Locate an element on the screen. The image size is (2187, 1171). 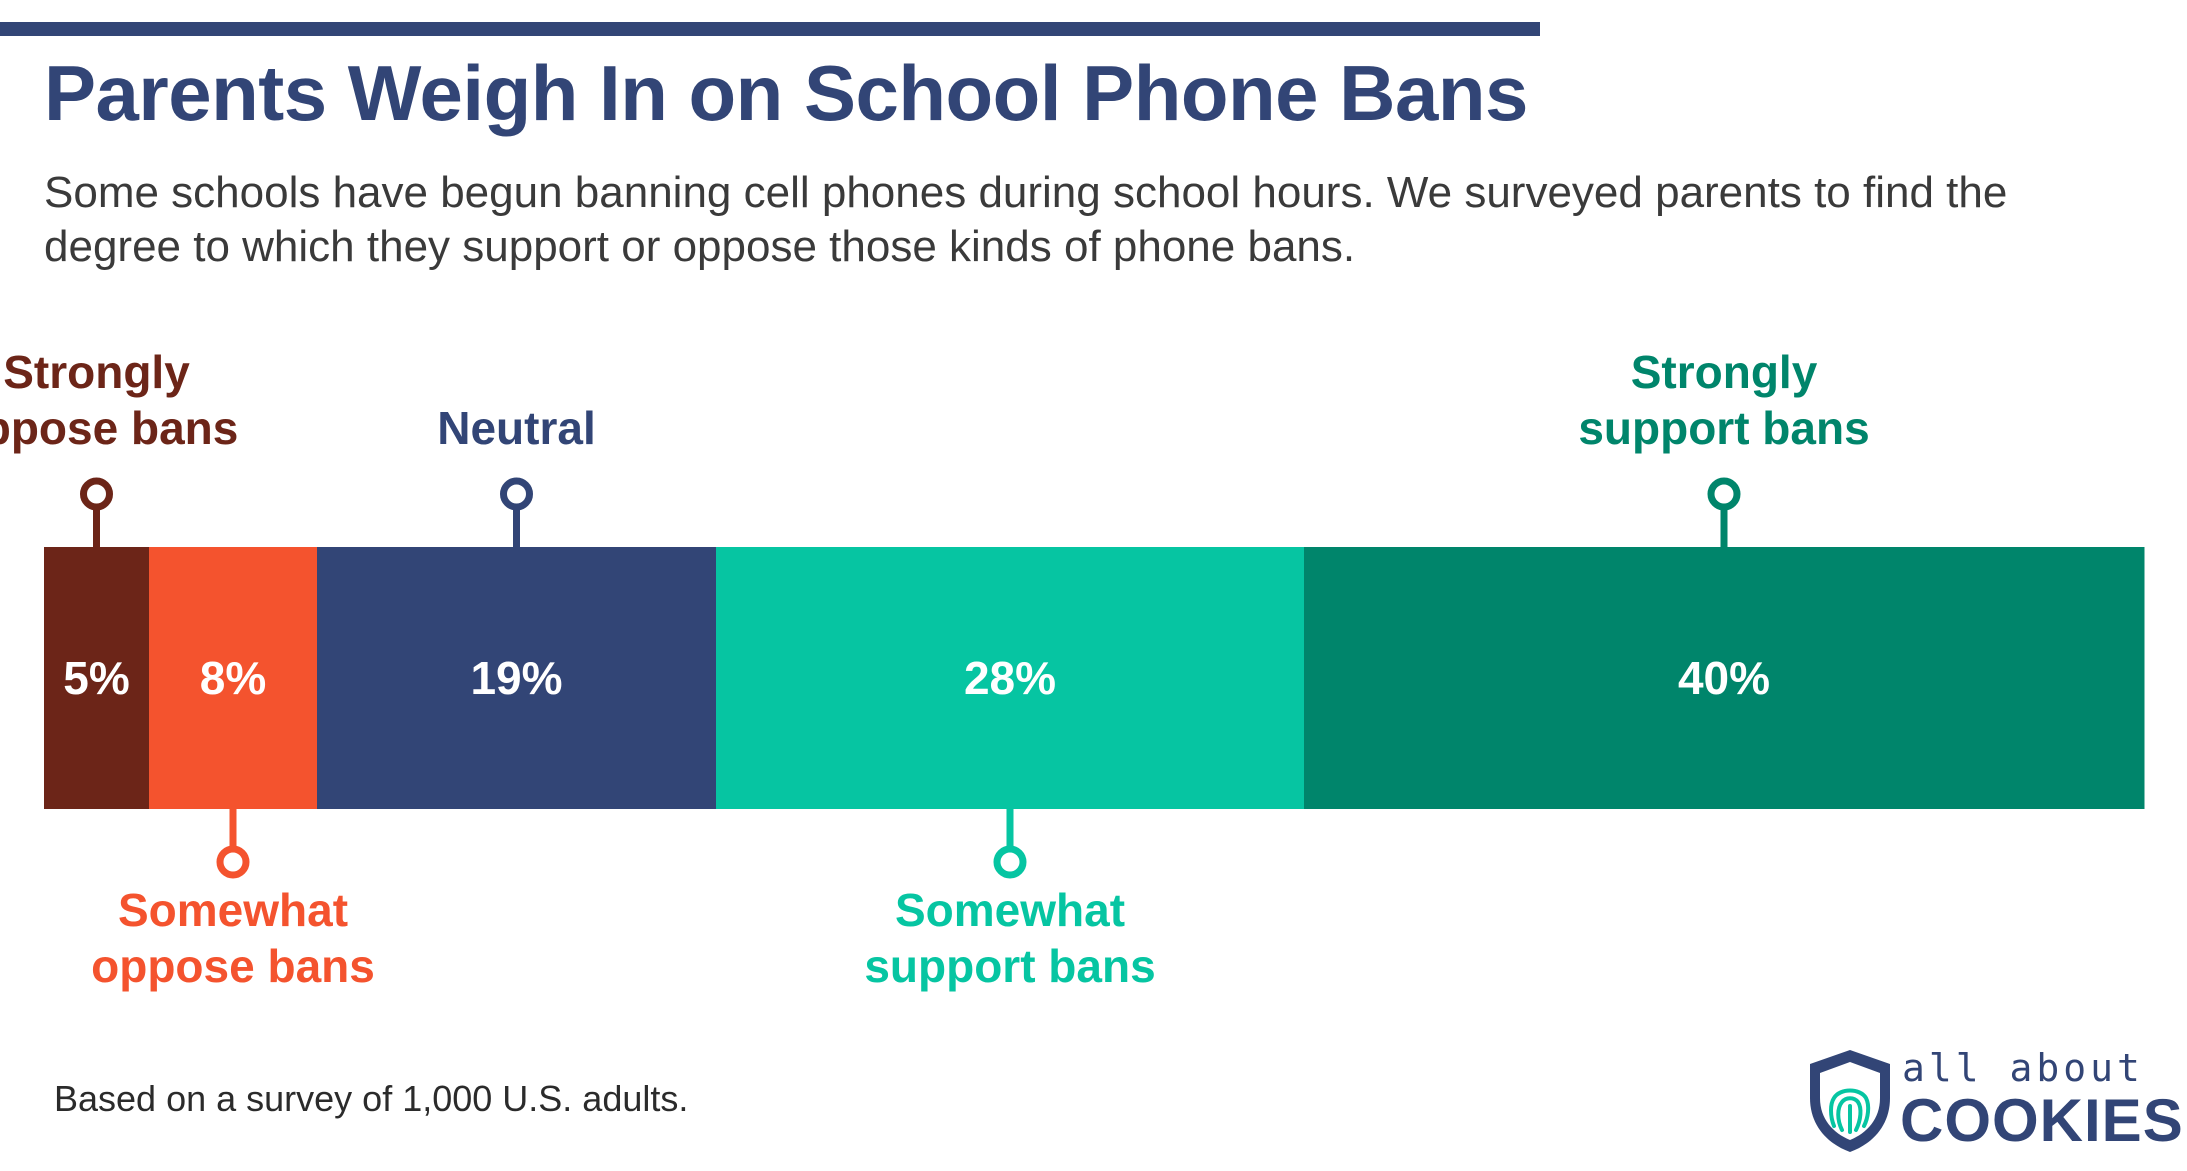
all-about-cookies-logo: all about COOKIES is located at coordinates (1994, 1101).